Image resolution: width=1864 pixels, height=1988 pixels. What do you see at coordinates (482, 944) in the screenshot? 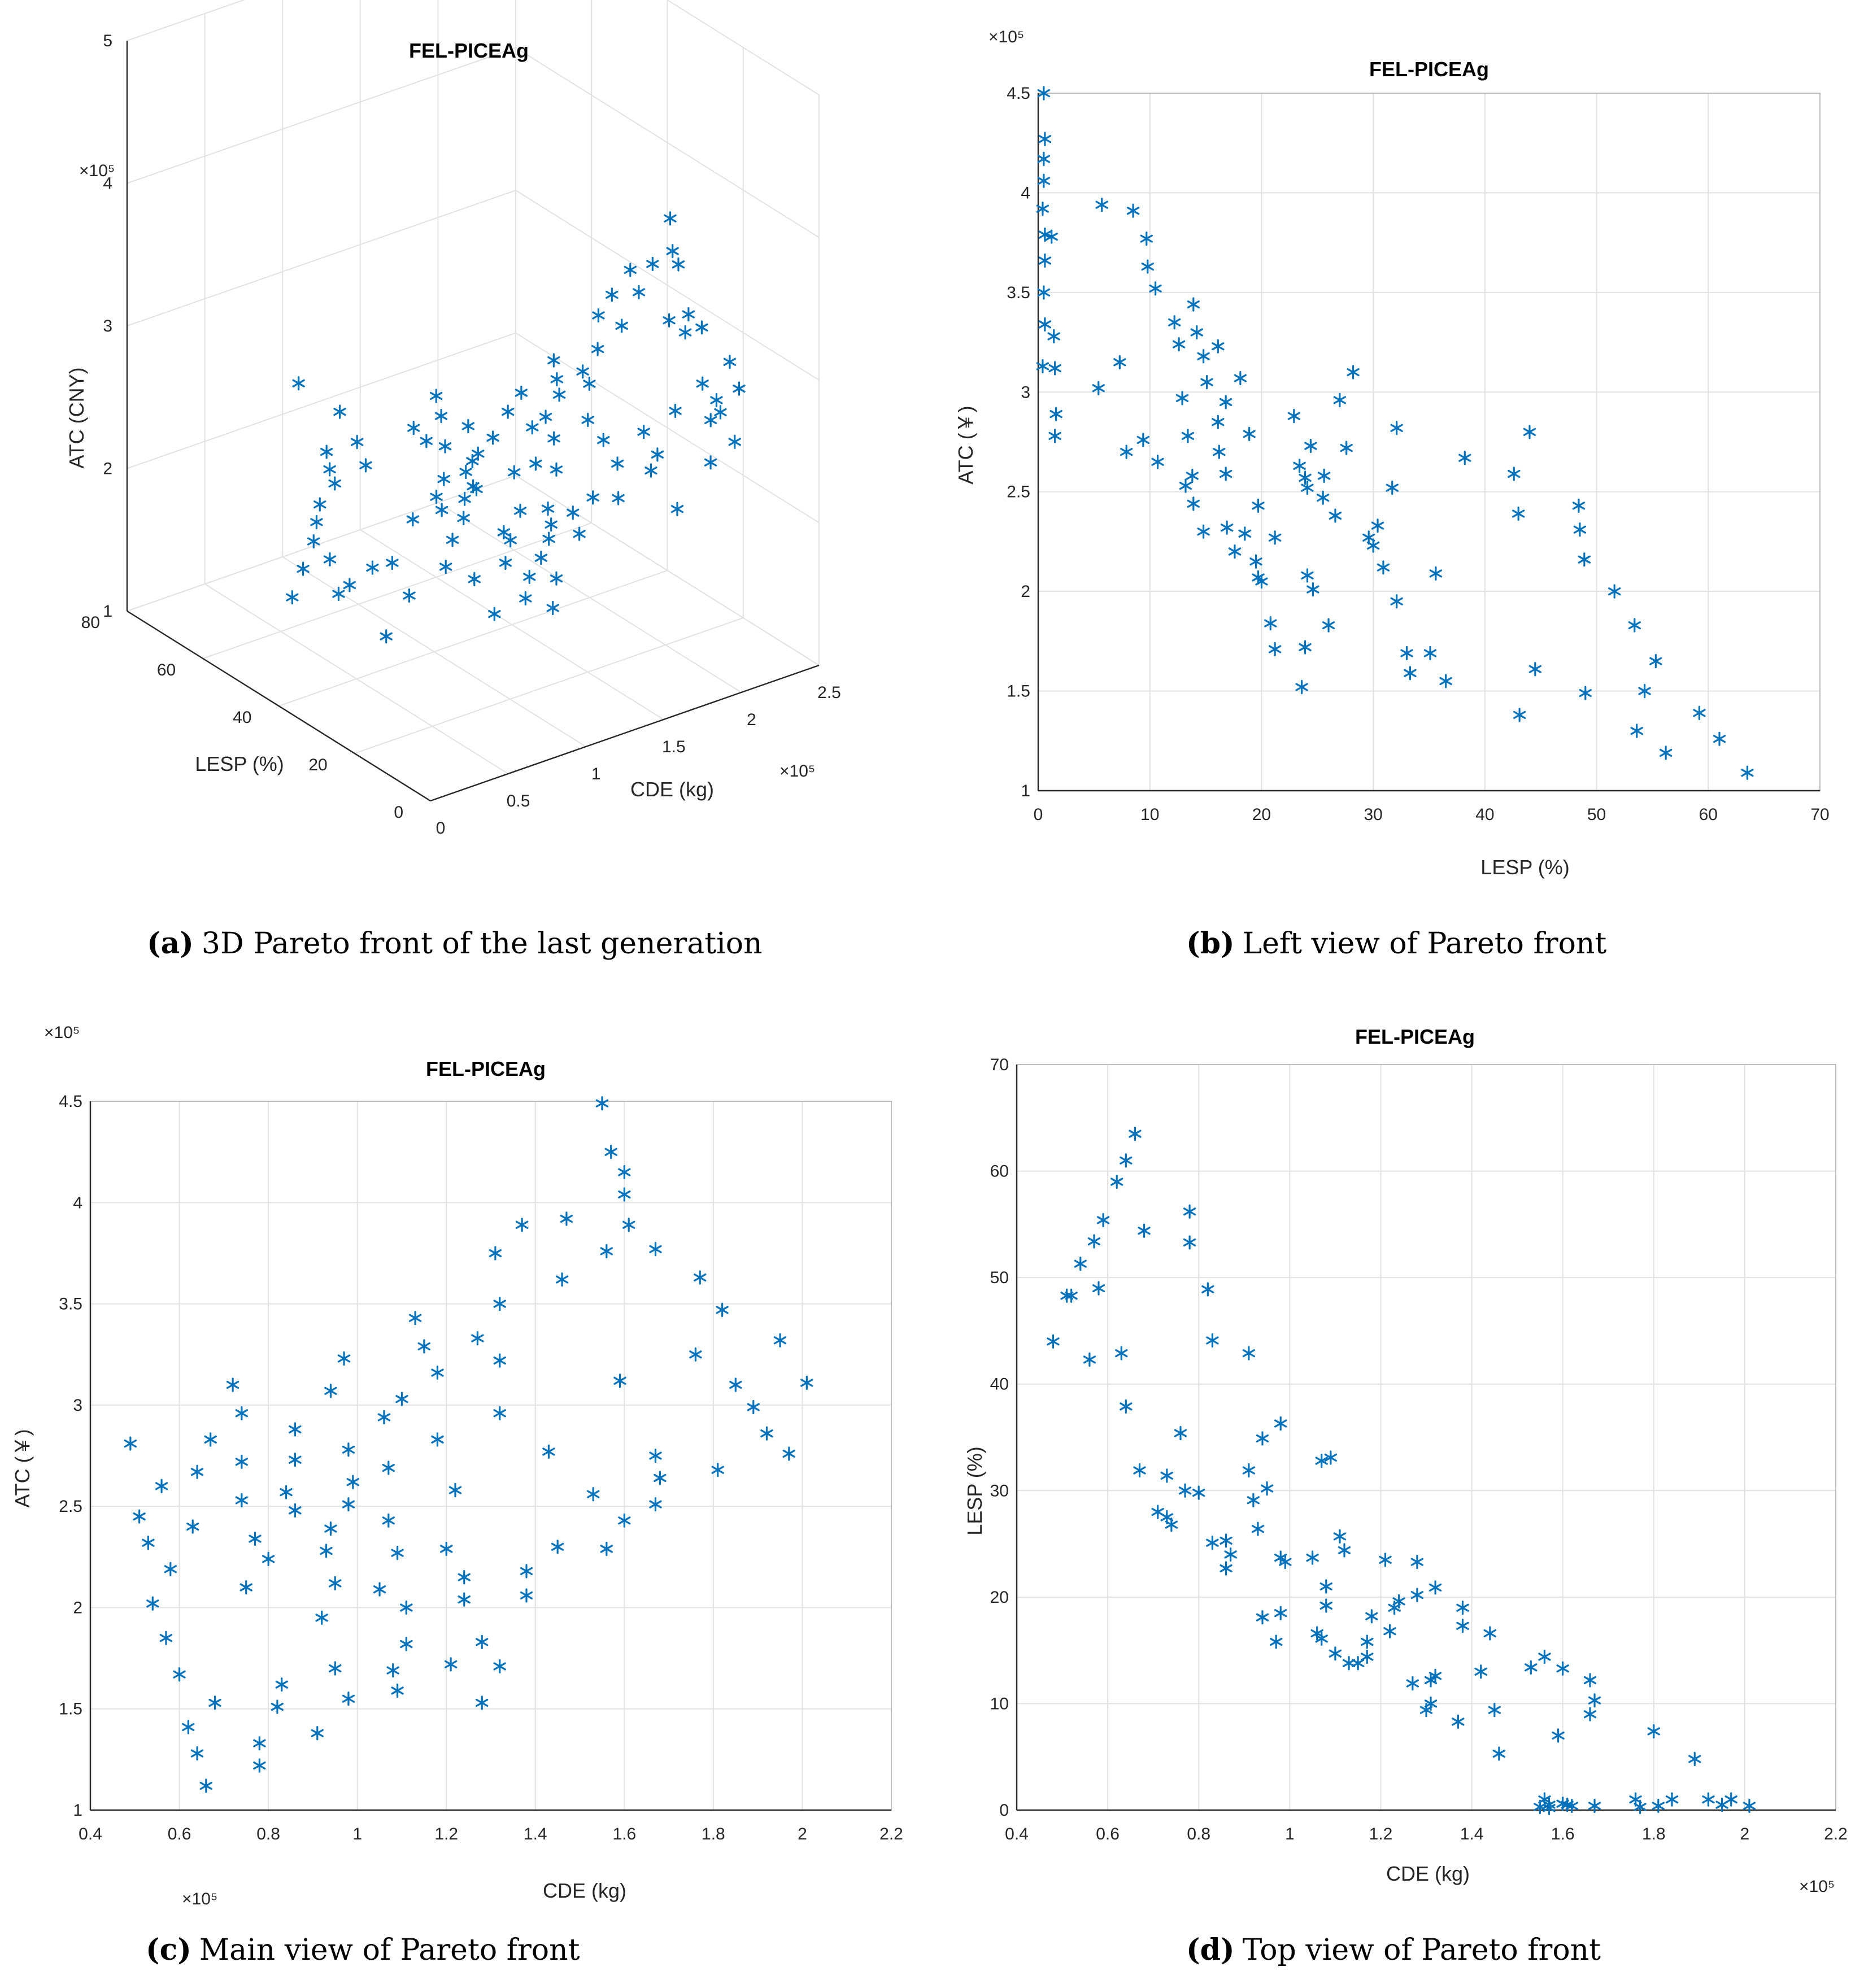
I see `caption-a-text: 3D Pareto front of the last generation` at bounding box center [482, 944].